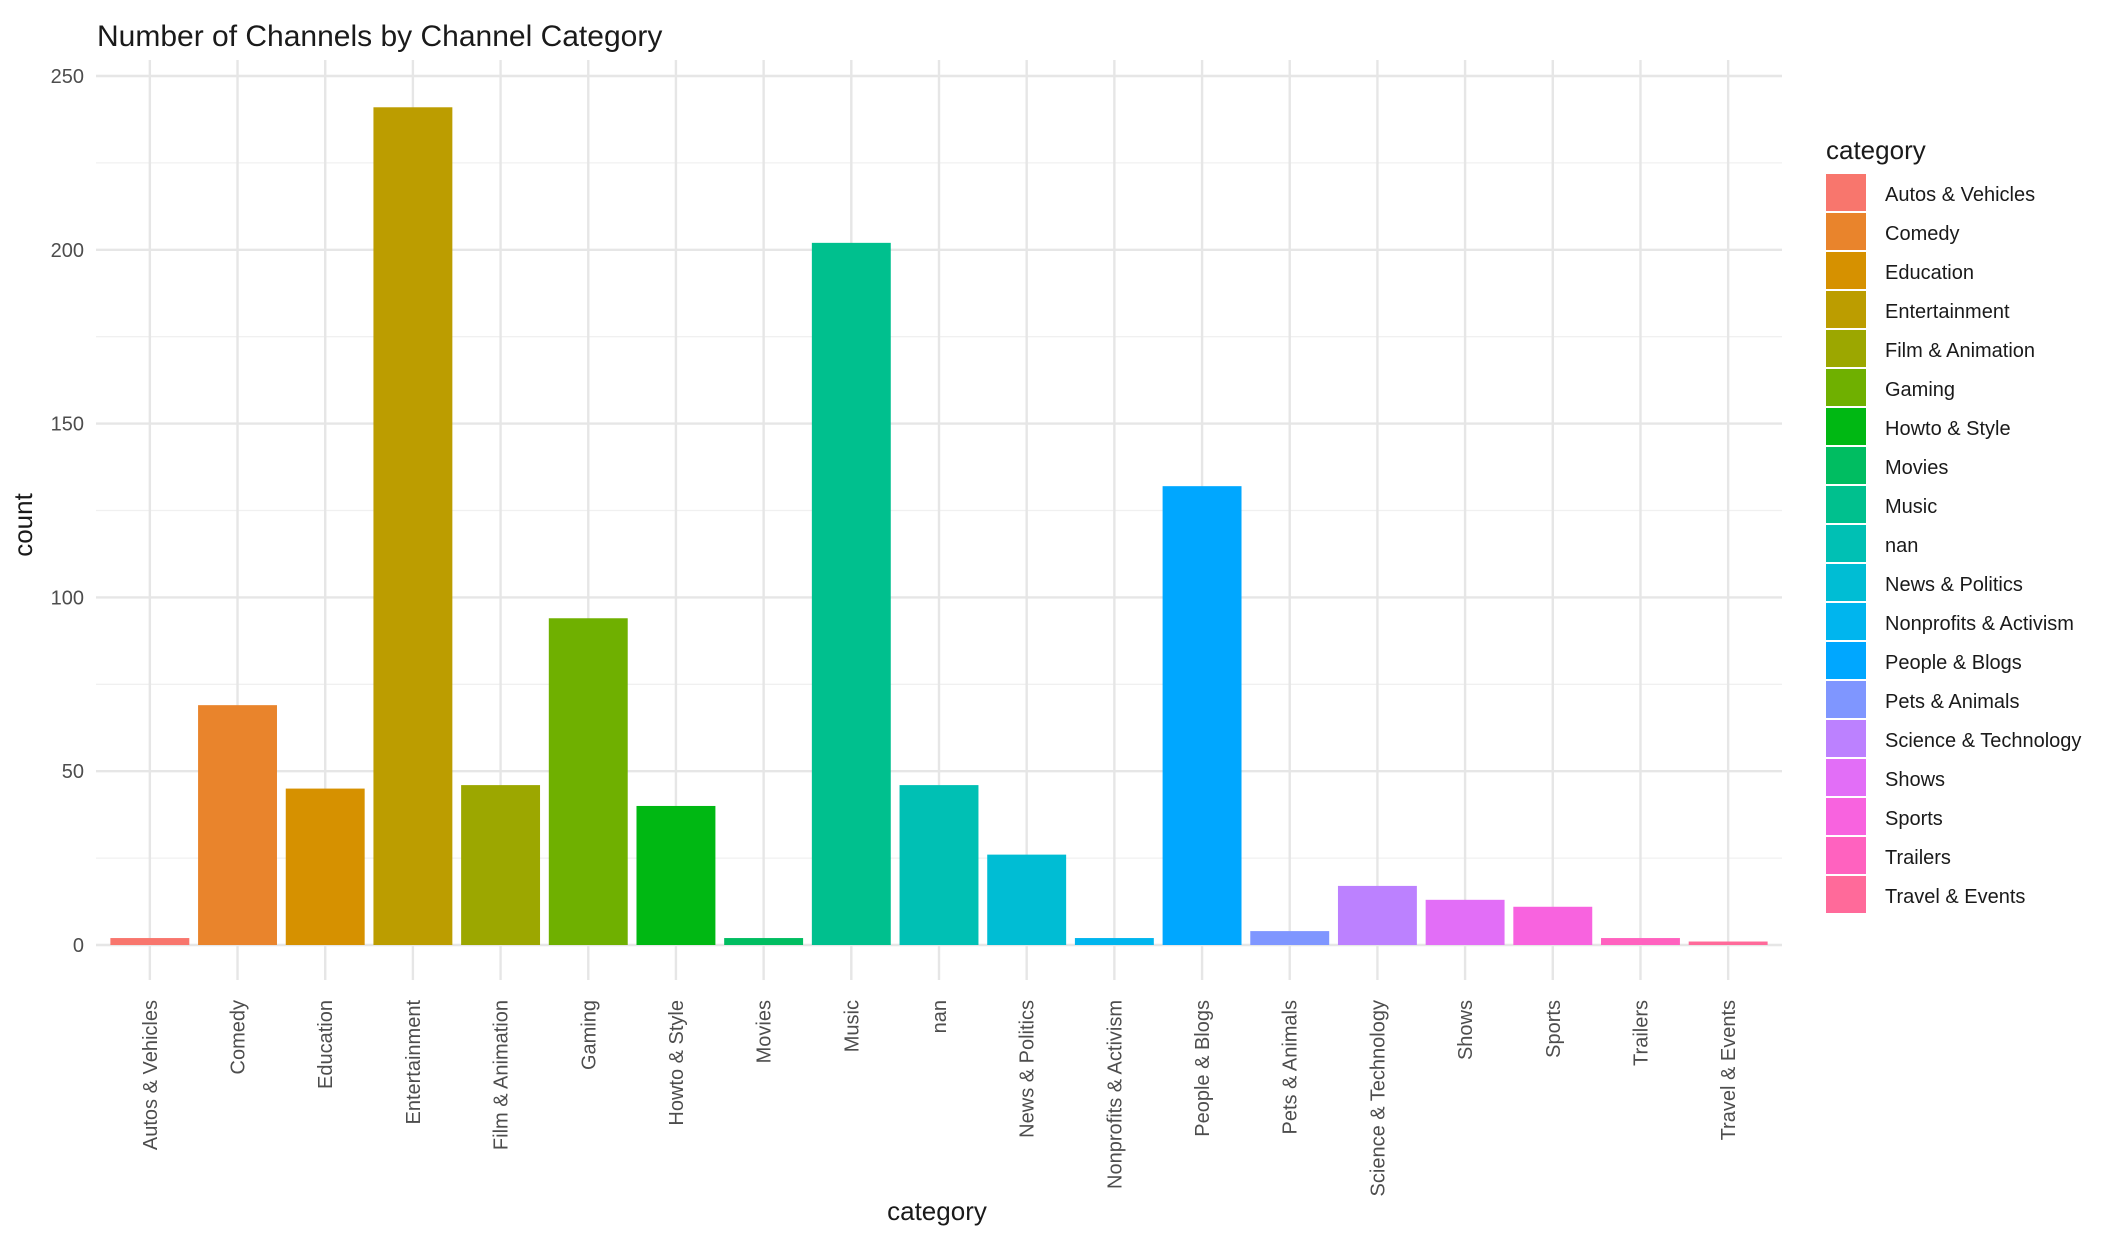 The width and height of the screenshot is (2128, 1244). What do you see at coordinates (1920, 390) in the screenshot?
I see `legend-label: Gaming` at bounding box center [1920, 390].